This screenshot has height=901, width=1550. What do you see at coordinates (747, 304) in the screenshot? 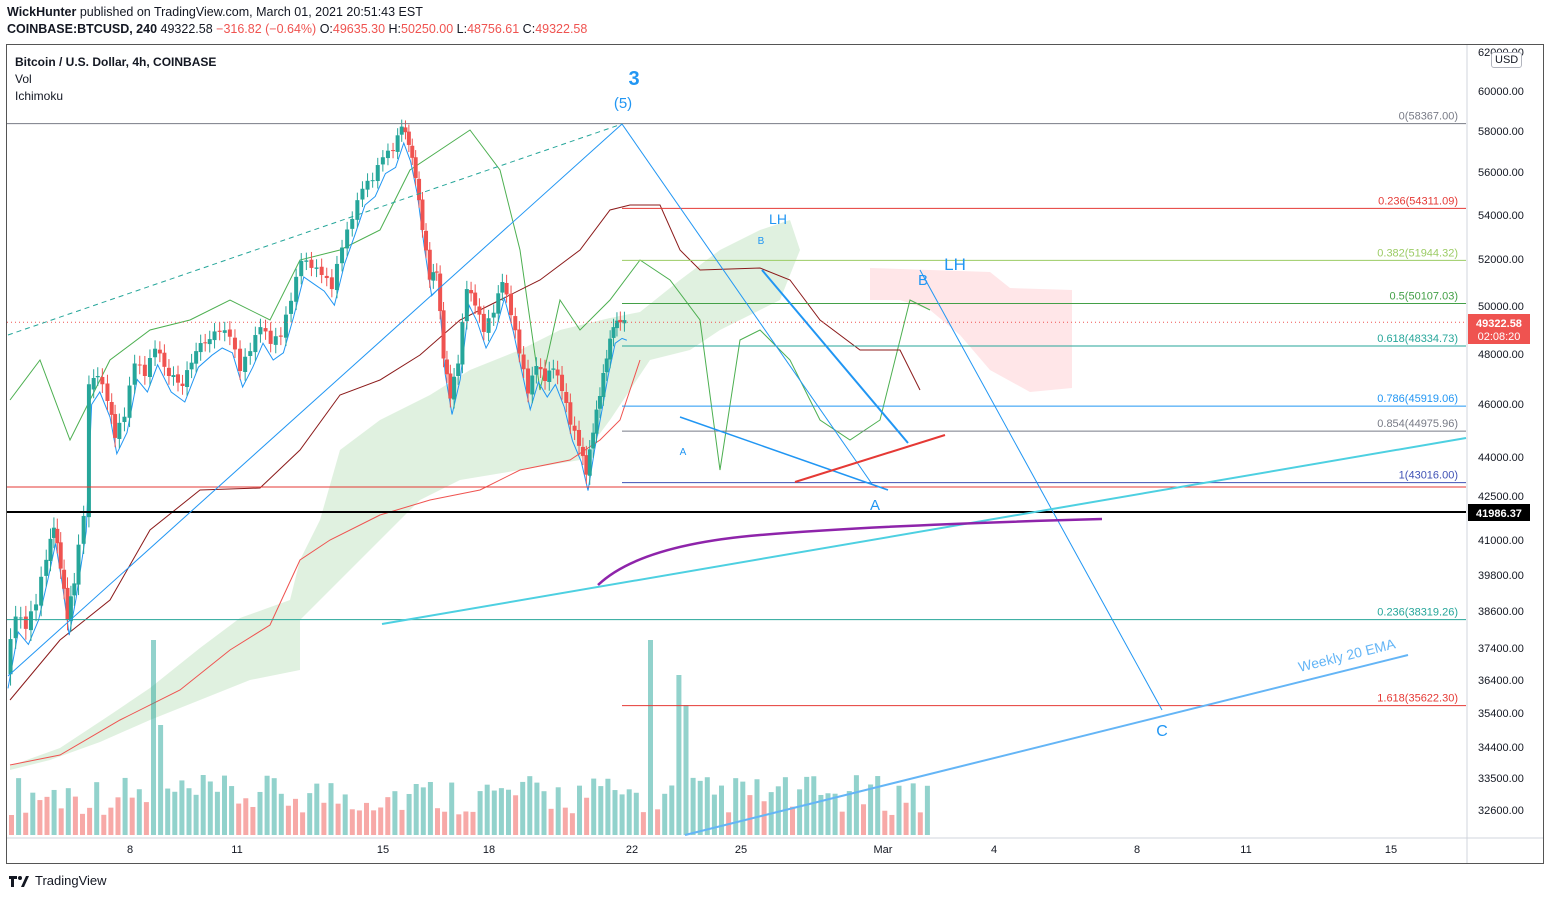
I see `channel-upper` at bounding box center [747, 304].